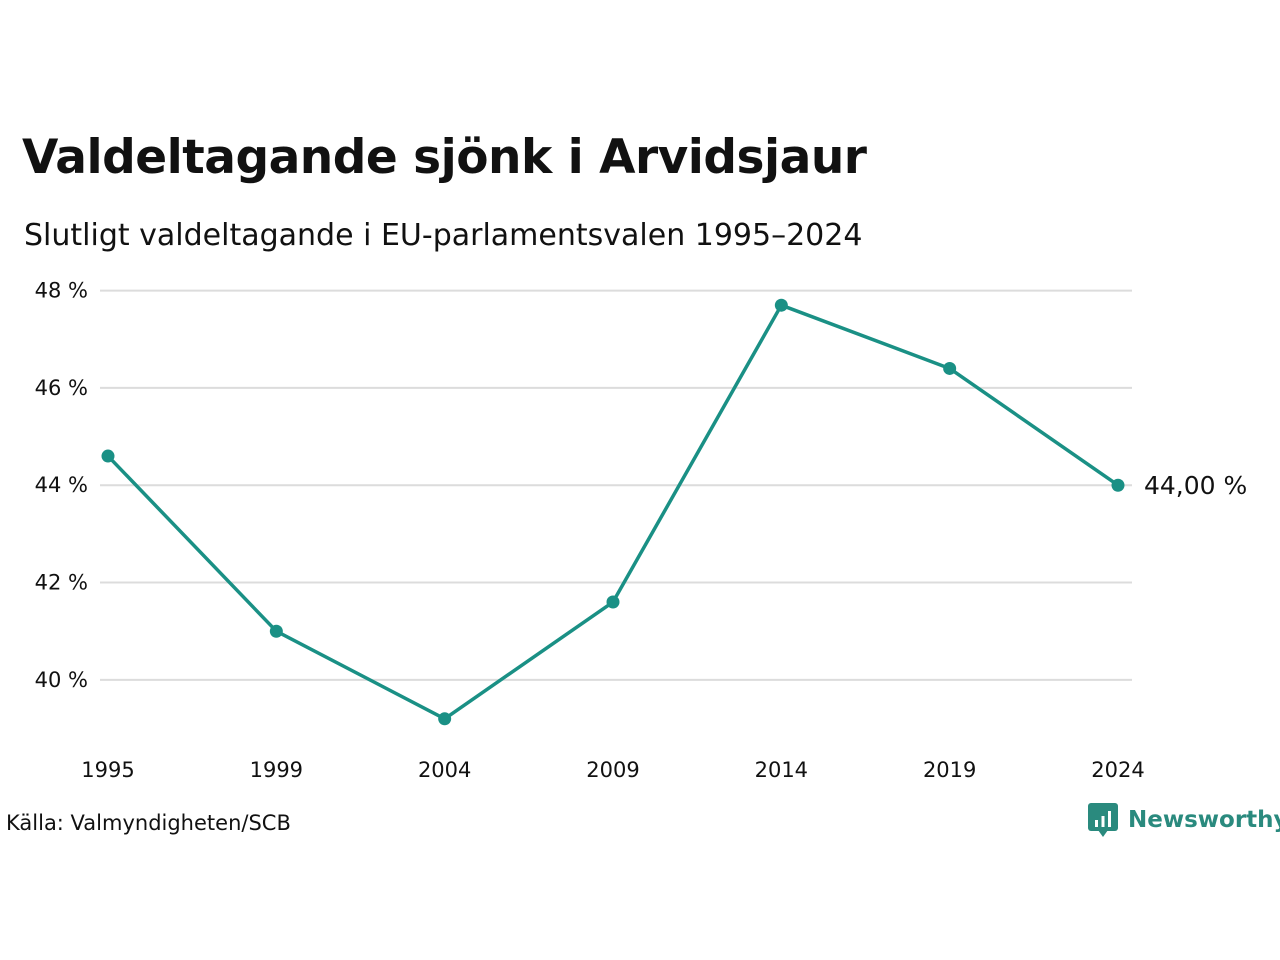  I want to click on labels-layer: 44,00 %, so click(1195, 485).